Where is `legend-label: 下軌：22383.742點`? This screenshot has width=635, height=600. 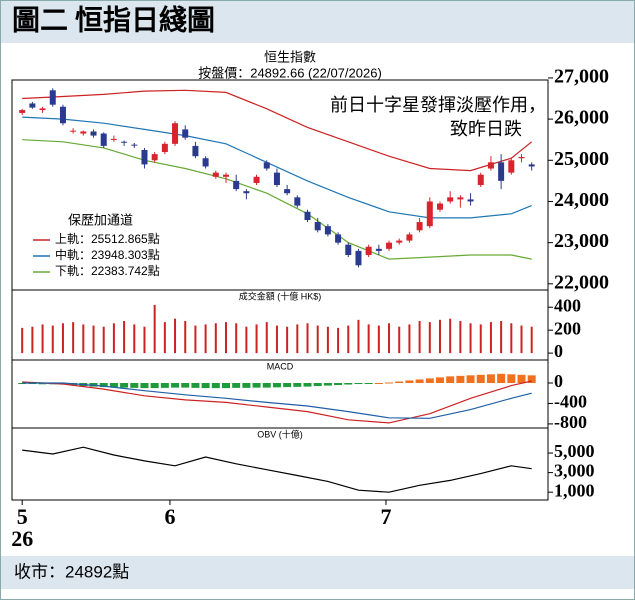
legend-label: 下軌：22383.742點 is located at coordinates (107, 270).